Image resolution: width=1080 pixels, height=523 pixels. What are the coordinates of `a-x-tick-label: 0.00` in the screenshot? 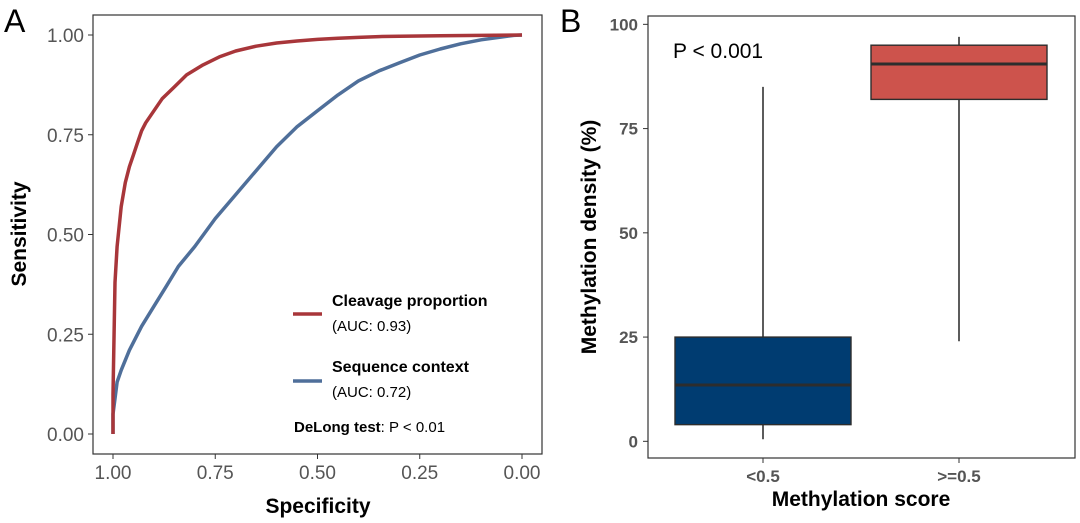 It's located at (522, 473).